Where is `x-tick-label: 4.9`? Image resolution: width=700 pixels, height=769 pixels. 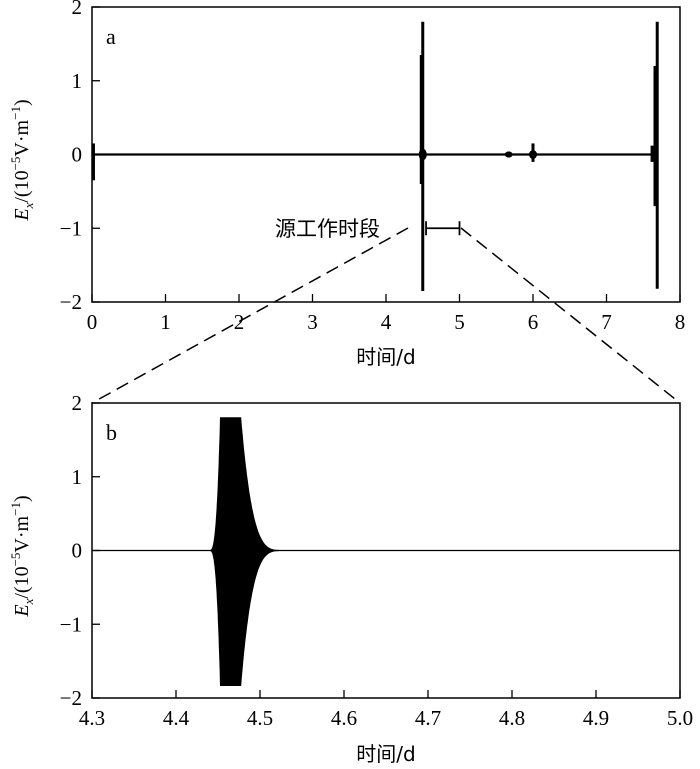
x-tick-label: 4.9 is located at coordinates (596, 718).